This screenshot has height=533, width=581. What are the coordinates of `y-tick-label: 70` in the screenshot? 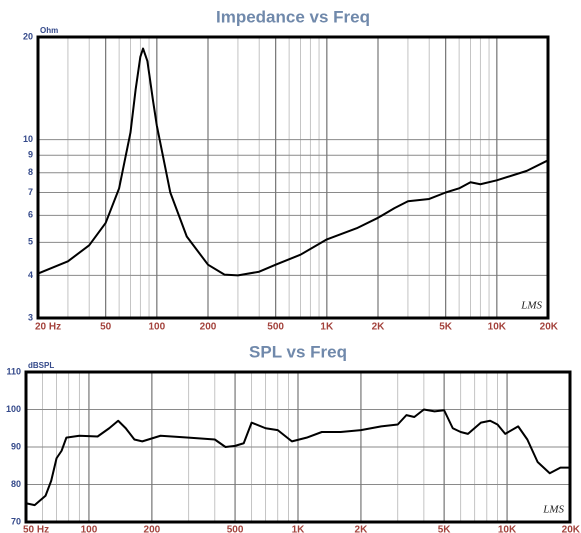 It's located at (16, 521).